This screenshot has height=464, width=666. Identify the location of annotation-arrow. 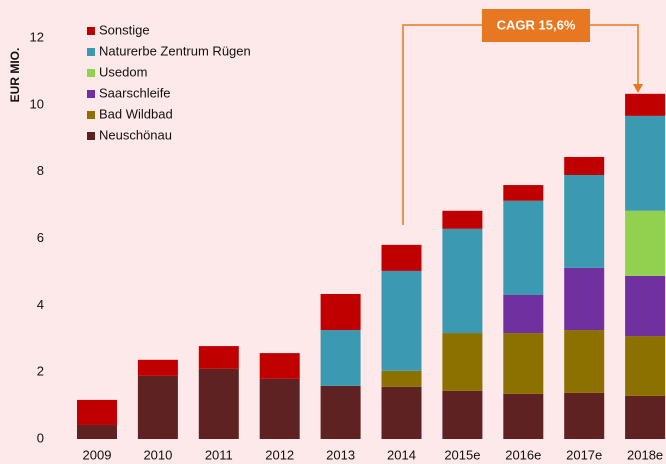
(638, 88).